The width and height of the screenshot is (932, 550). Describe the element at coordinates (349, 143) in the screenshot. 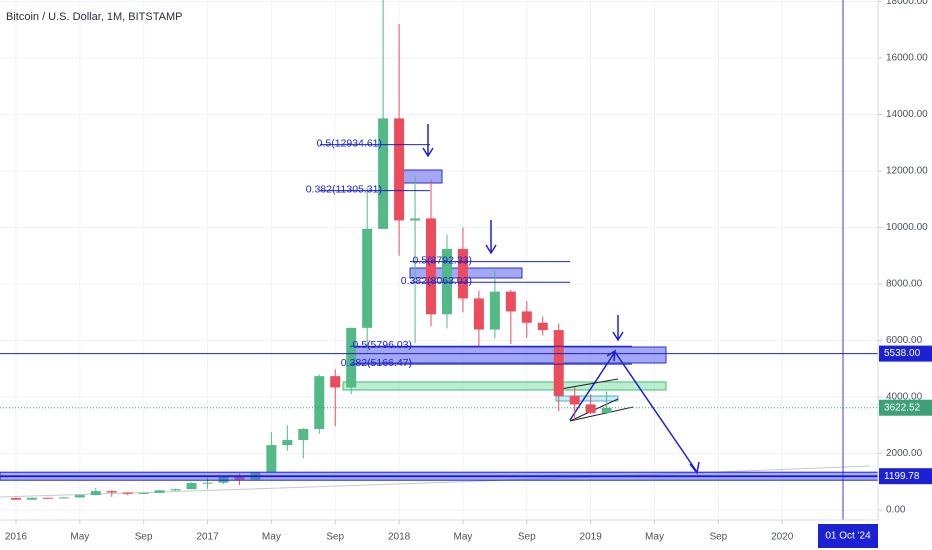

I see `fib-label: 0.5(12934.61)` at that location.